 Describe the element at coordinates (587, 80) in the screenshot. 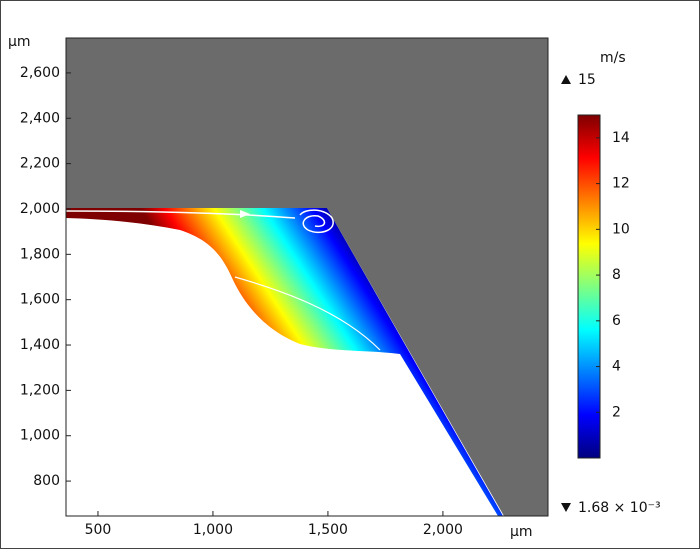

I see `colorbar-max-label: 15` at that location.